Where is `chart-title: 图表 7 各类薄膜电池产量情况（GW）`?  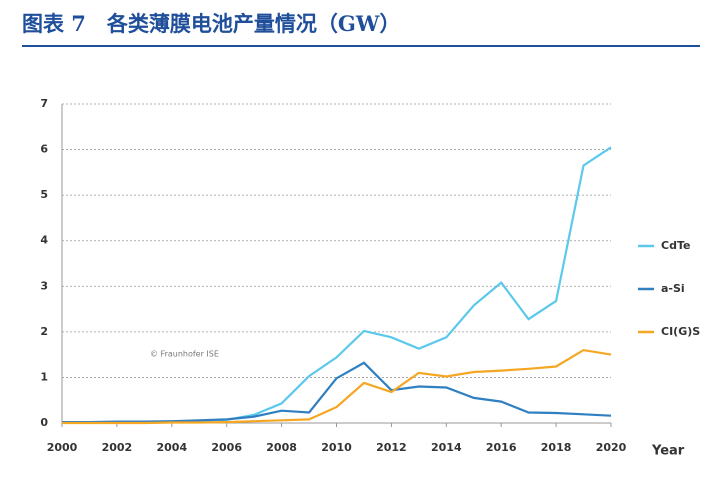
chart-title: 图表 7 各类薄膜电池产量情况（GW） is located at coordinates (211, 23).